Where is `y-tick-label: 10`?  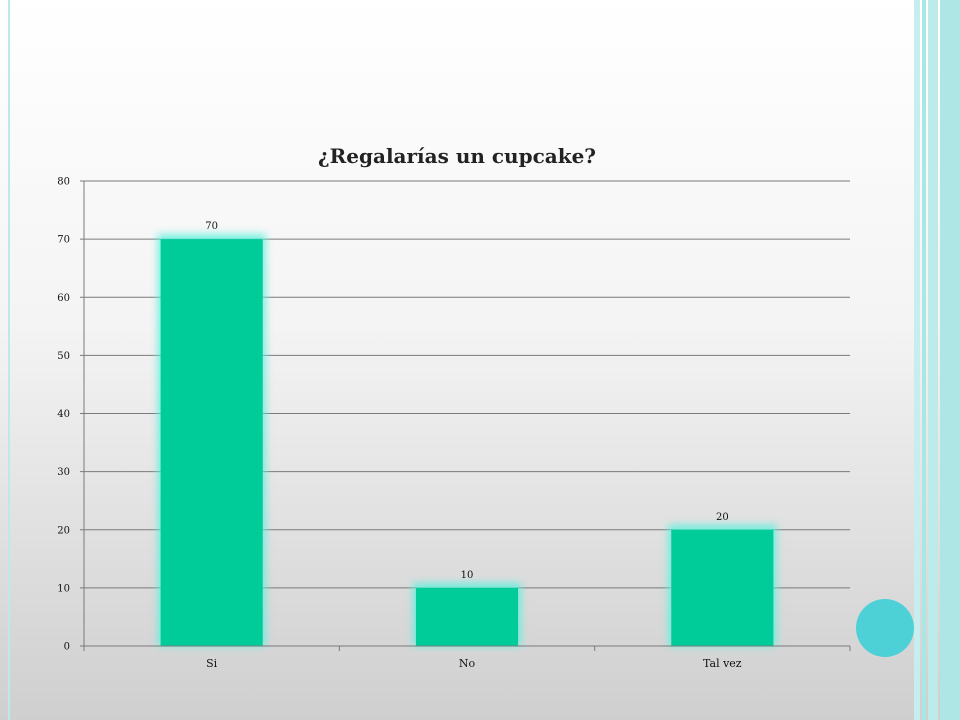
y-tick-label: 10 is located at coordinates (63, 588).